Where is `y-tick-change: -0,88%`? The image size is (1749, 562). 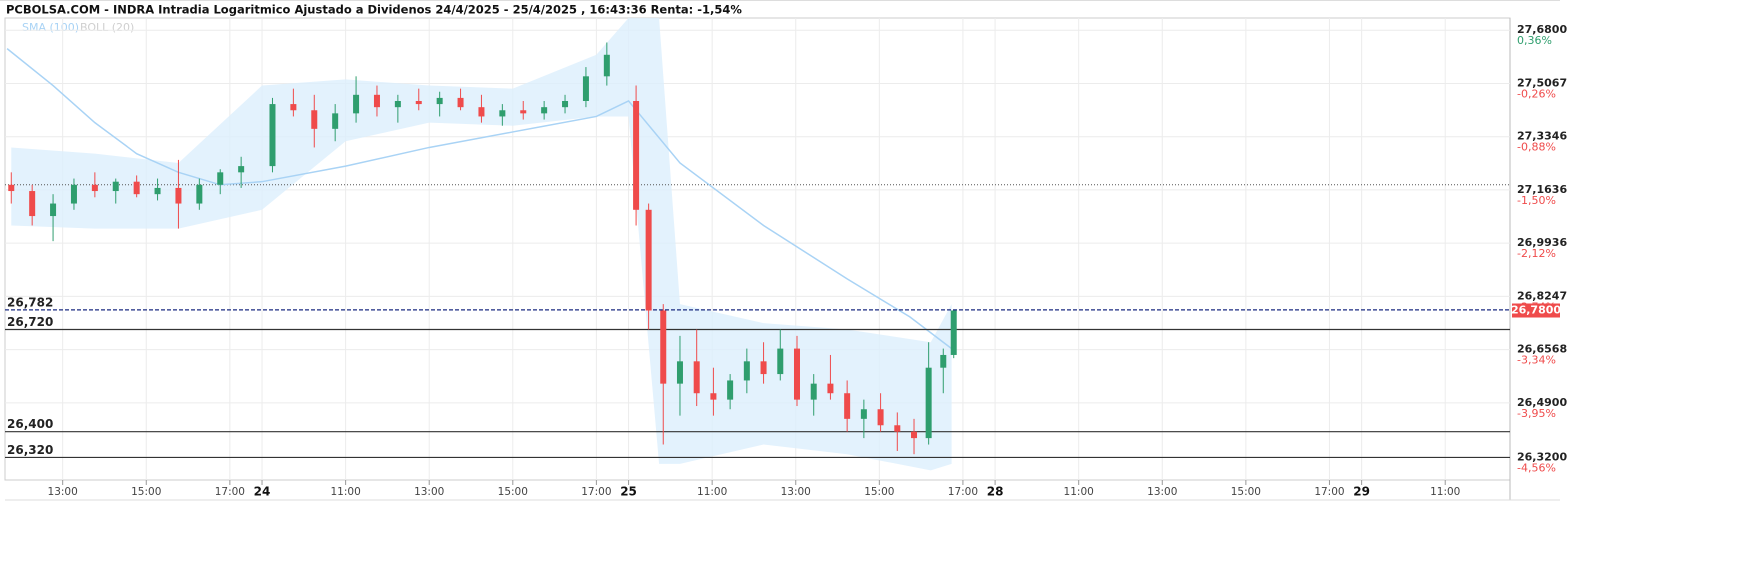
y-tick-change: -0,88% is located at coordinates (1536, 147).